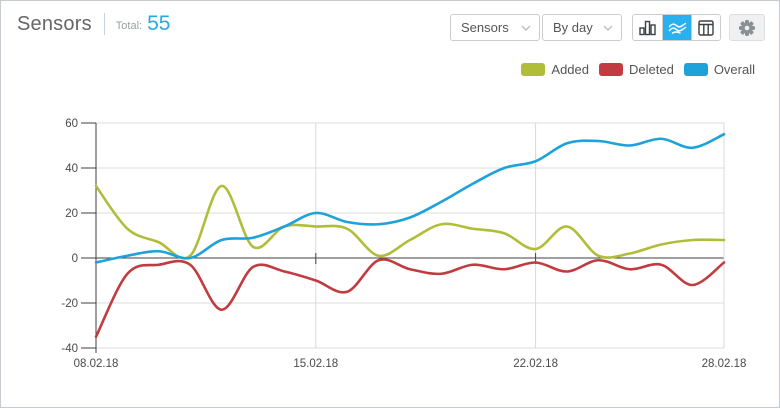  What do you see at coordinates (96, 364) in the screenshot?
I see `svg-text: 08.02.18` at bounding box center [96, 364].